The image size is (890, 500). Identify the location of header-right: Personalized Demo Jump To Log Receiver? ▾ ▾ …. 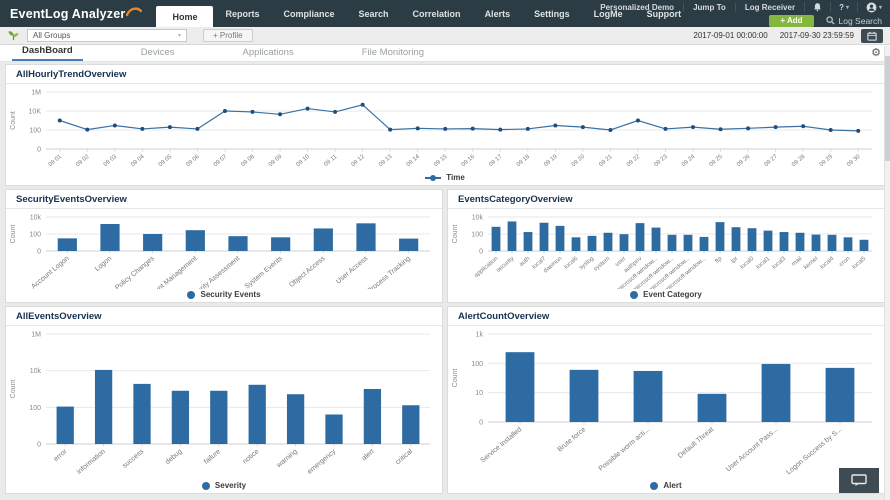
(740, 13).